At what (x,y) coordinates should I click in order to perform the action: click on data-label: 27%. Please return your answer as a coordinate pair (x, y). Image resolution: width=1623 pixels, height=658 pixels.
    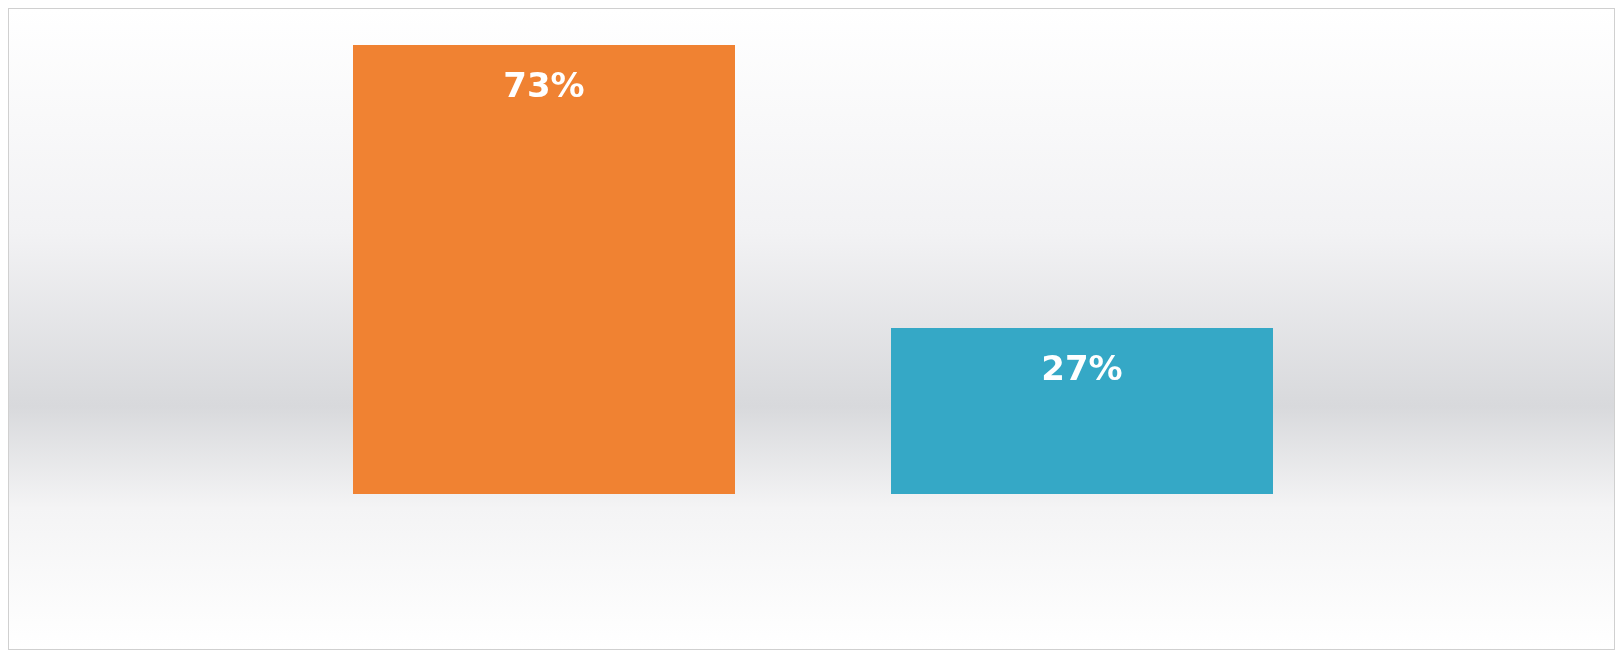
    Looking at the image, I should click on (1082, 367).